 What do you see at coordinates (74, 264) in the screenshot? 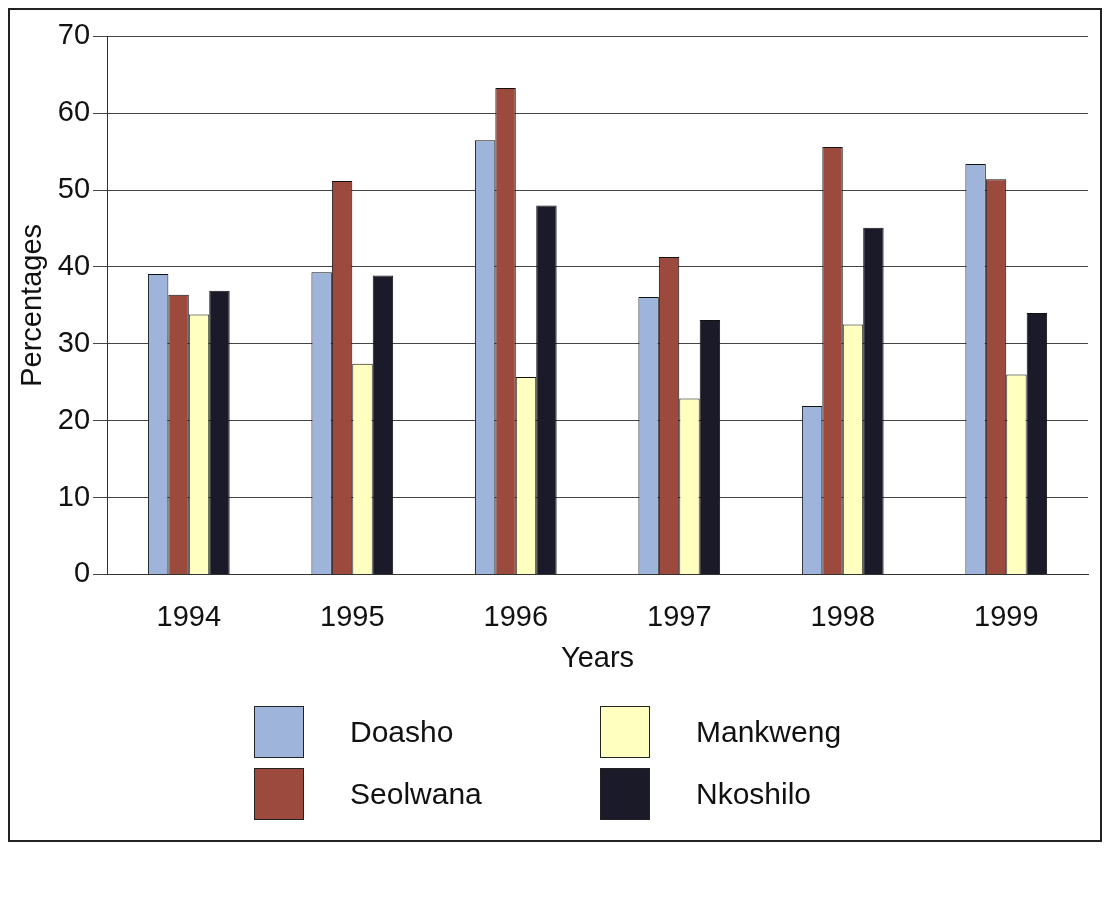
I see `y-tick-label: 40` at bounding box center [74, 264].